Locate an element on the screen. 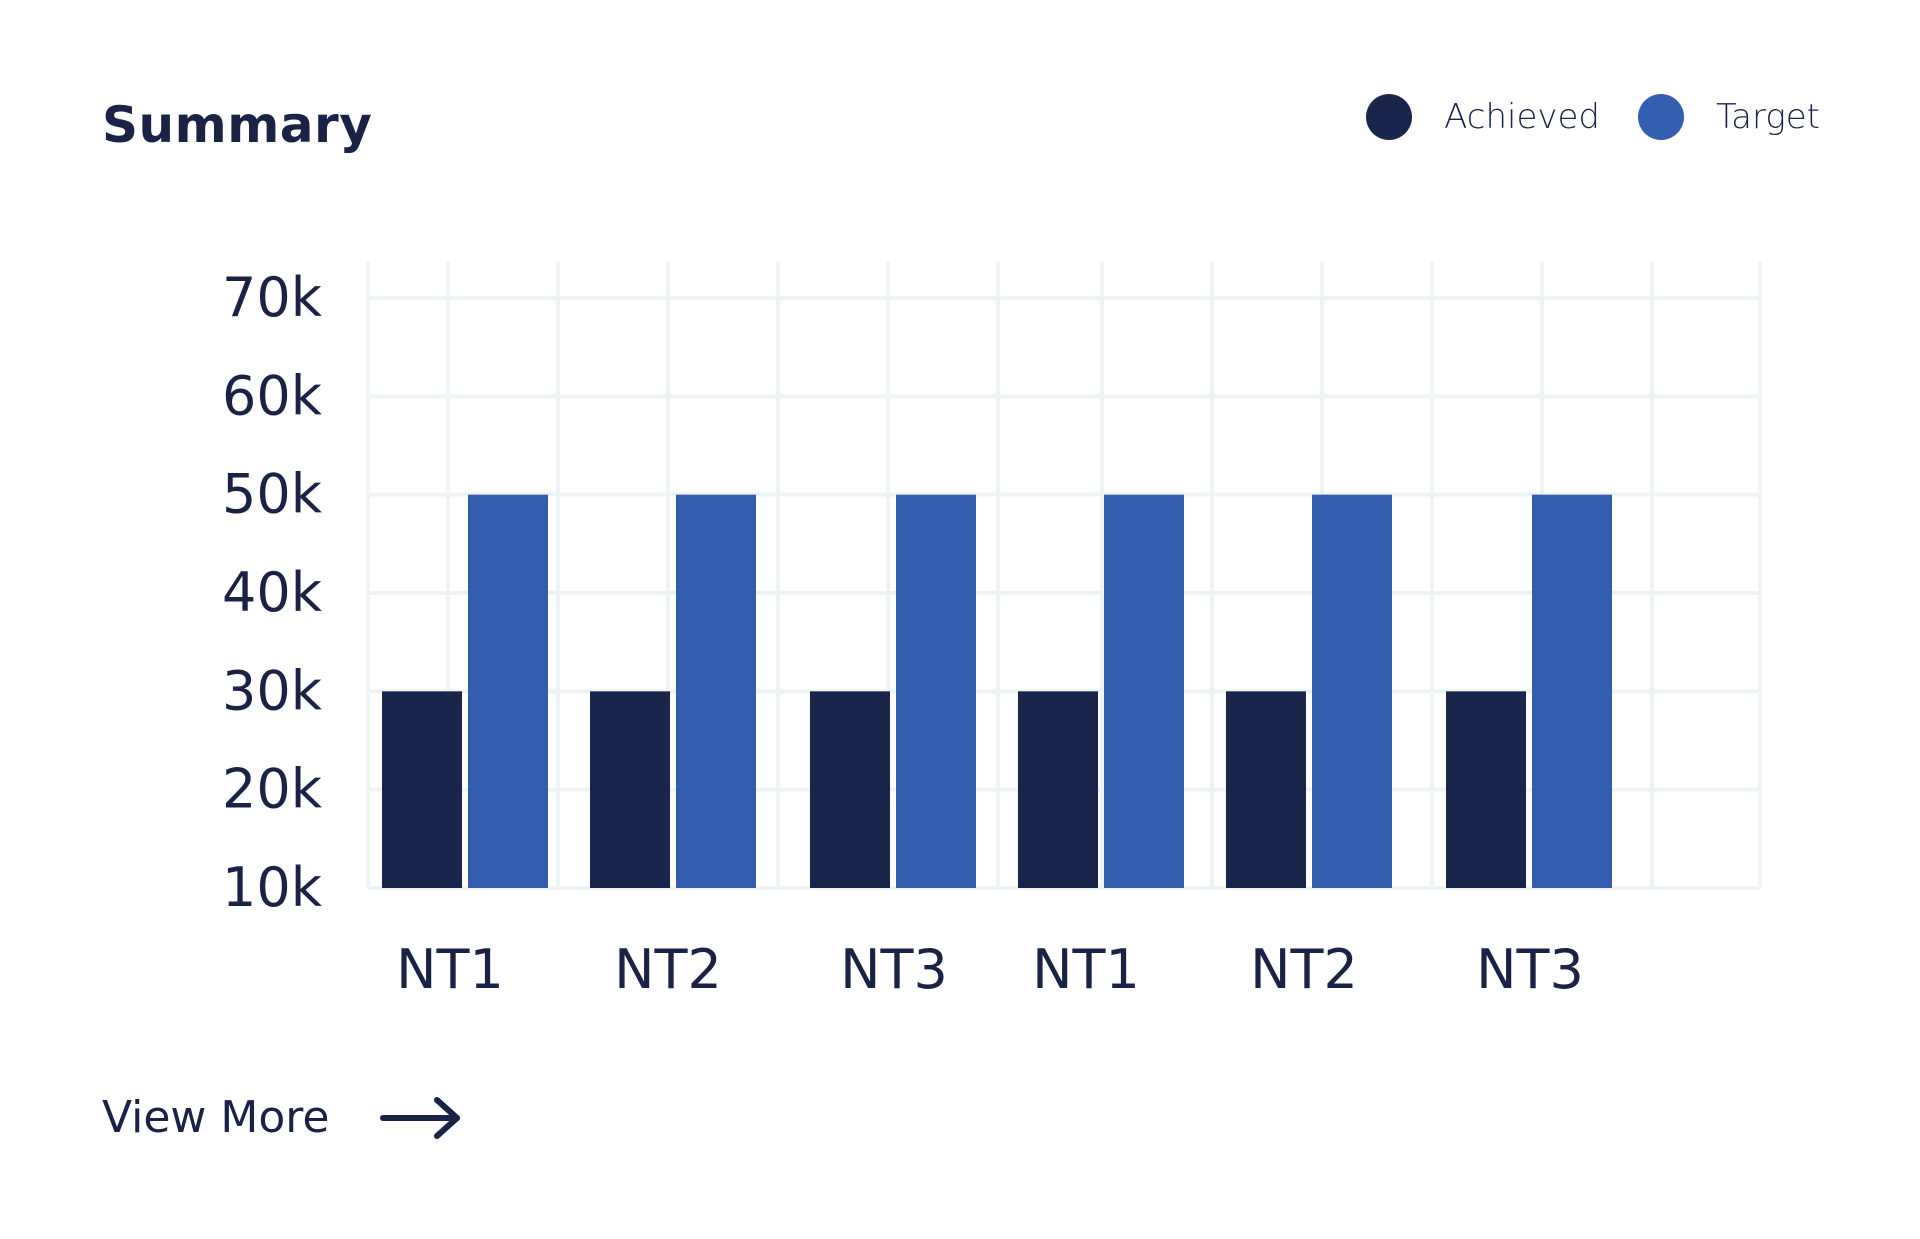  x-tick-label-3: NT3 is located at coordinates (894, 969).